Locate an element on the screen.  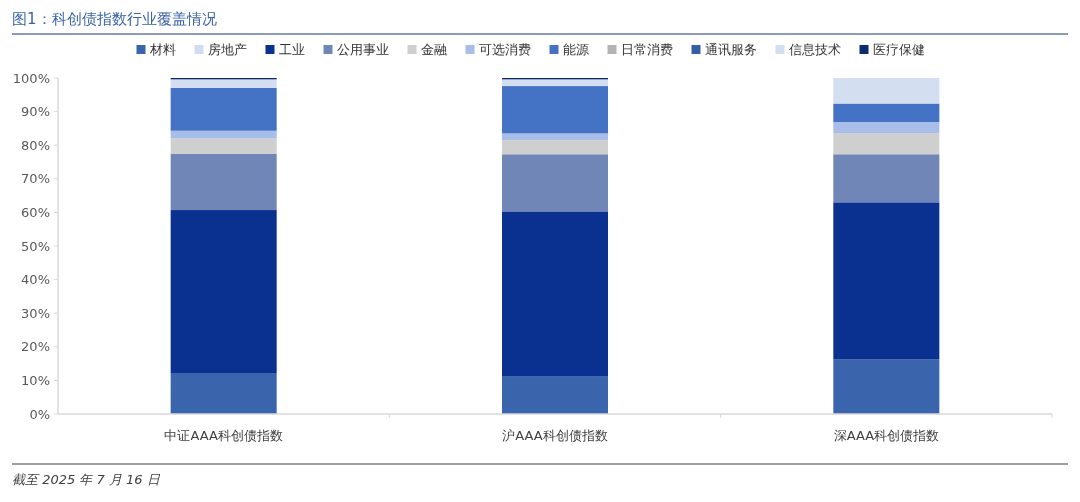
legend-label: 医疗保健 is located at coordinates (898, 49).